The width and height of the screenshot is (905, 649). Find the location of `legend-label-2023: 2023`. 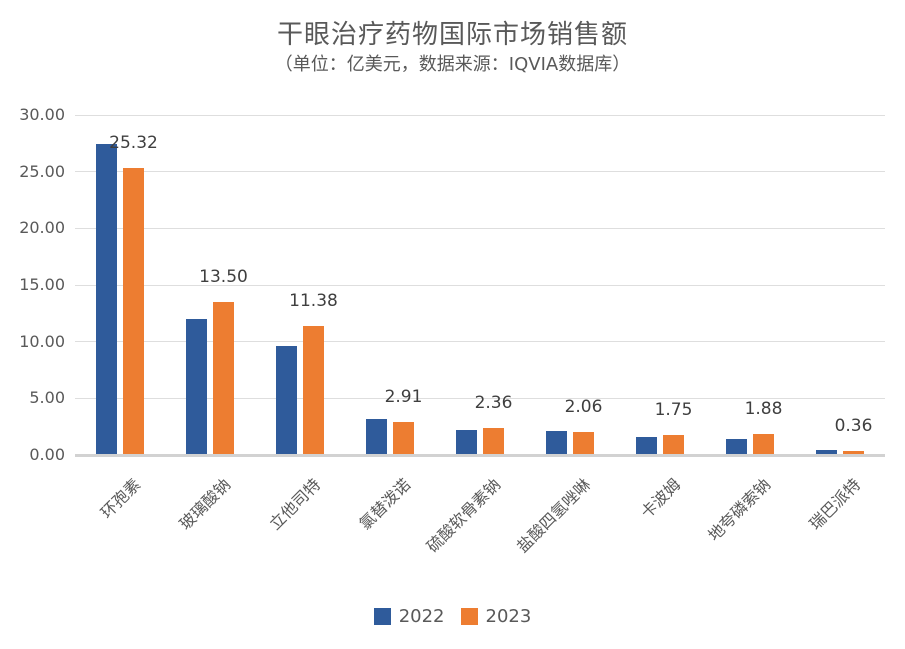

legend-label-2023: 2023 is located at coordinates (508, 616).